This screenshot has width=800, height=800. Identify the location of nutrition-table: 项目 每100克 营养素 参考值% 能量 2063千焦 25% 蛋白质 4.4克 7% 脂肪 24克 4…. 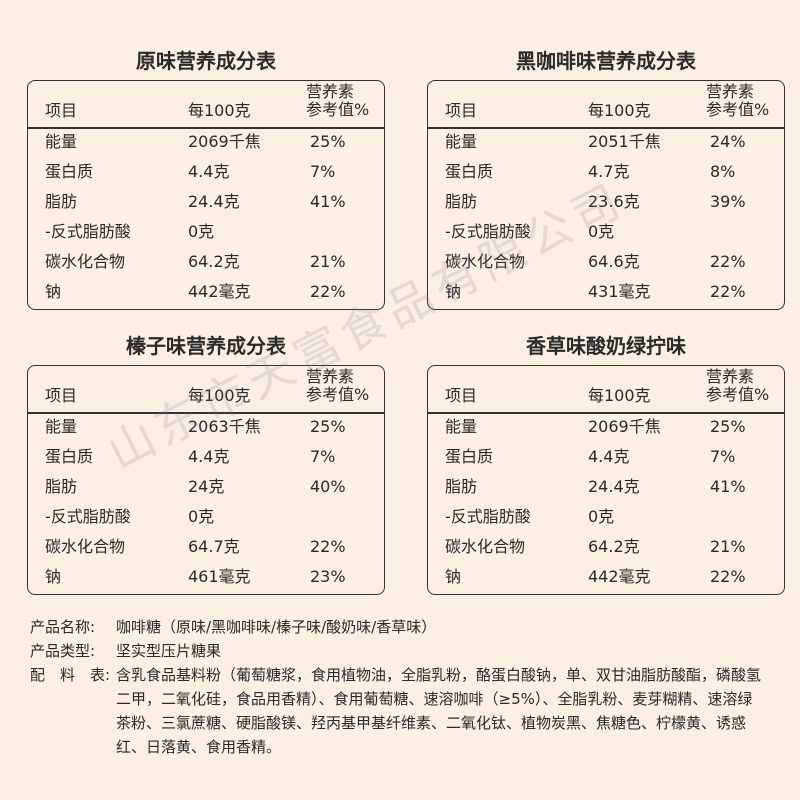
(206, 480).